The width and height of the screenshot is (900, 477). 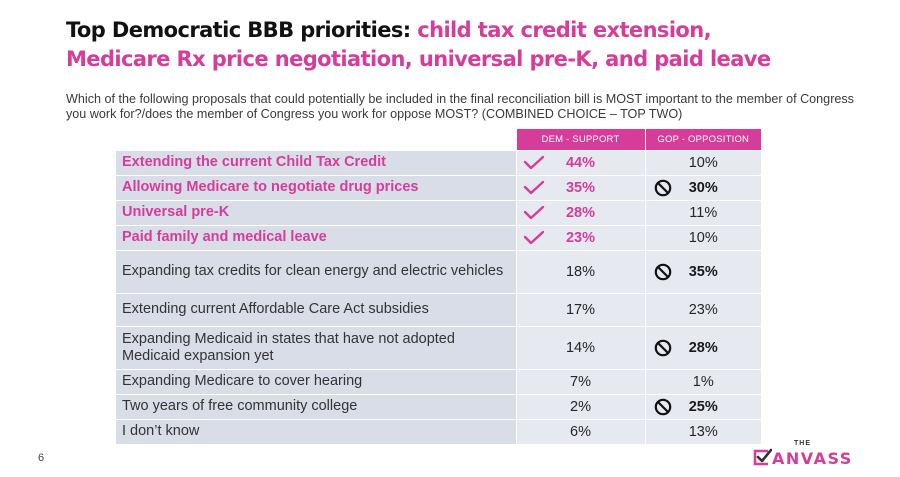 I want to click on dem-cell: 17%, so click(x=580, y=309).